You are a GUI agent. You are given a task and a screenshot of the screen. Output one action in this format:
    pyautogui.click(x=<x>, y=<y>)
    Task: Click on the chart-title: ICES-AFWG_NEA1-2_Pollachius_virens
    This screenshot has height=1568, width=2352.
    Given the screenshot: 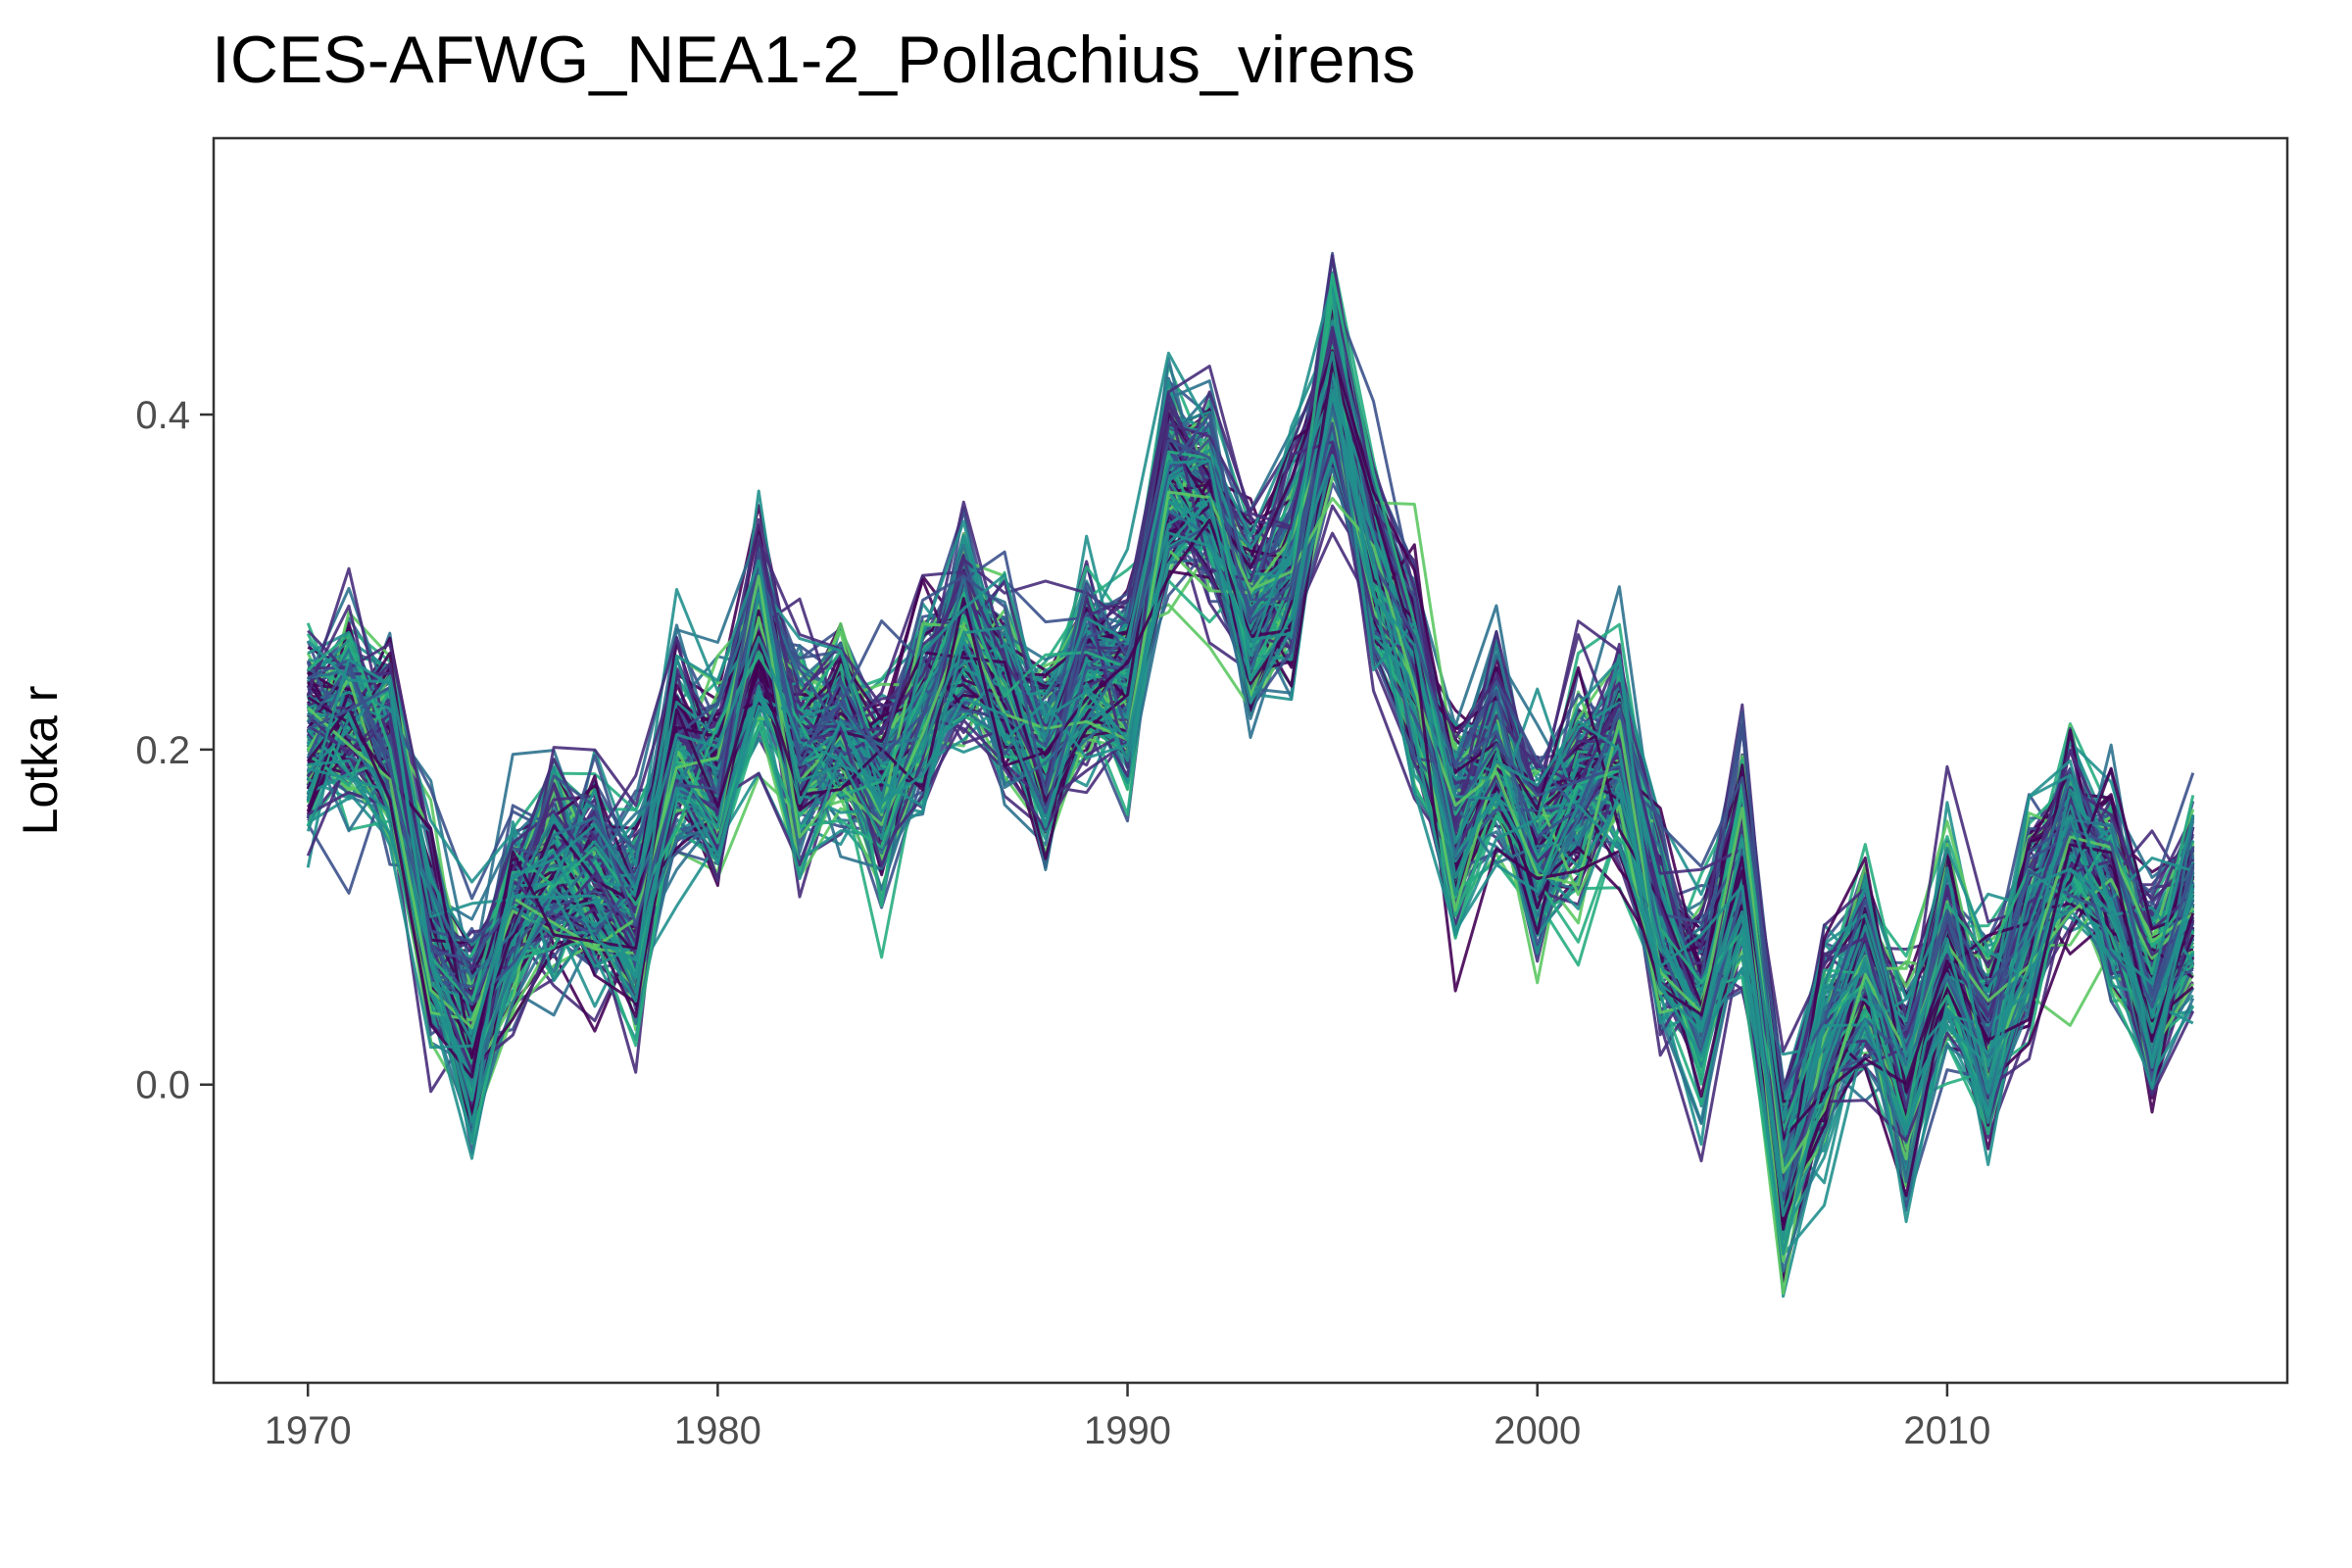 What is the action you would take?
    pyautogui.click(x=814, y=60)
    